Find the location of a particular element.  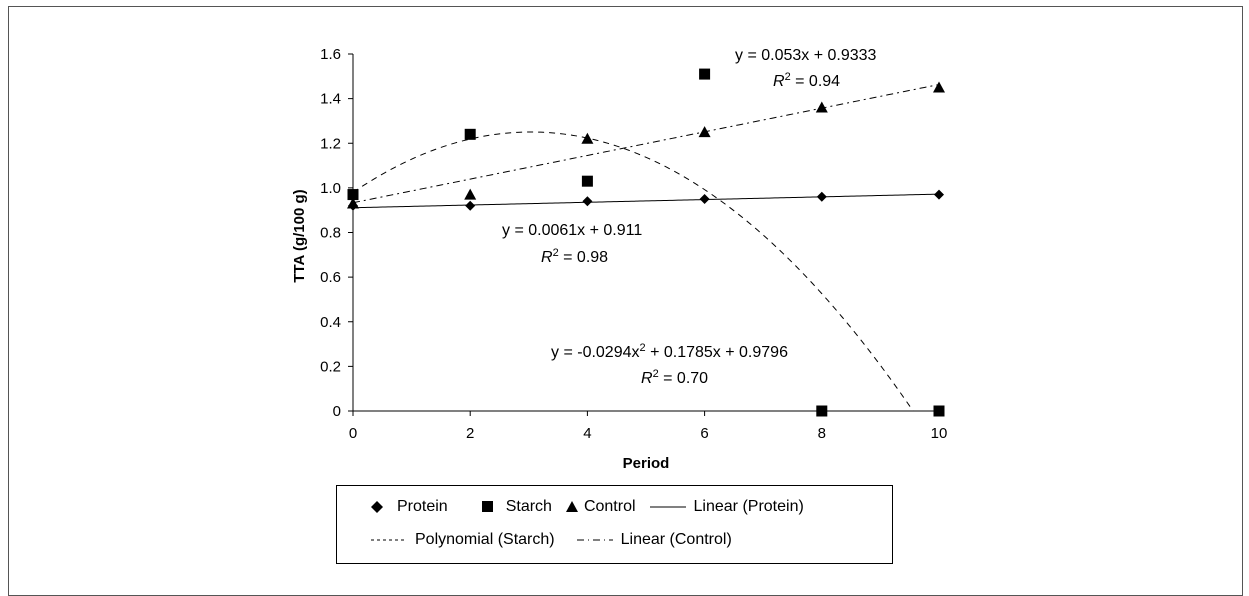

control-equation: y = 0.053x + 0.9333 is located at coordinates (806, 55).